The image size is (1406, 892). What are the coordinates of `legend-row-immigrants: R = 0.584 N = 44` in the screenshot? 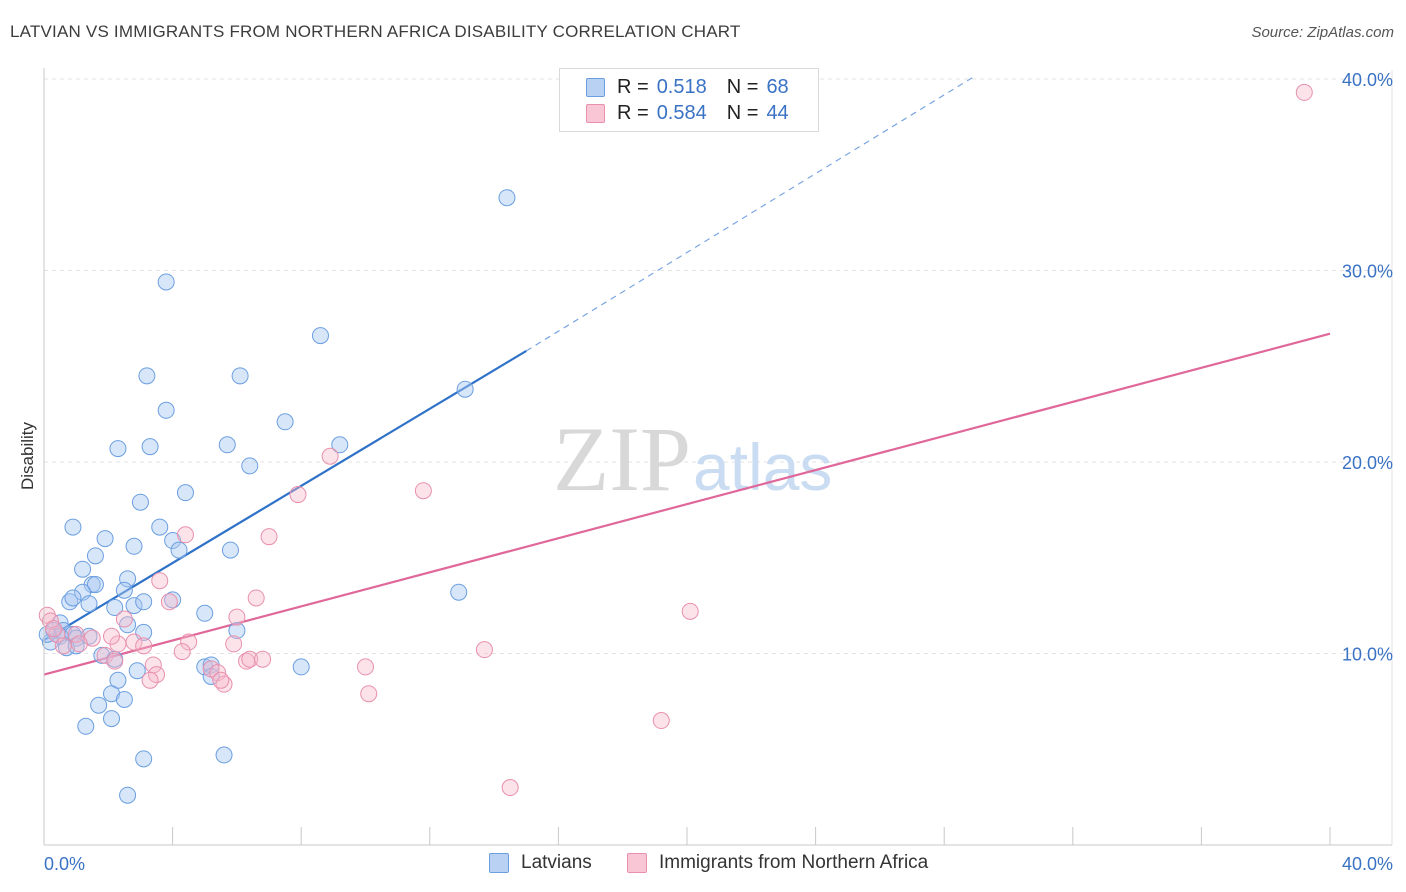 It's located at (687, 113).